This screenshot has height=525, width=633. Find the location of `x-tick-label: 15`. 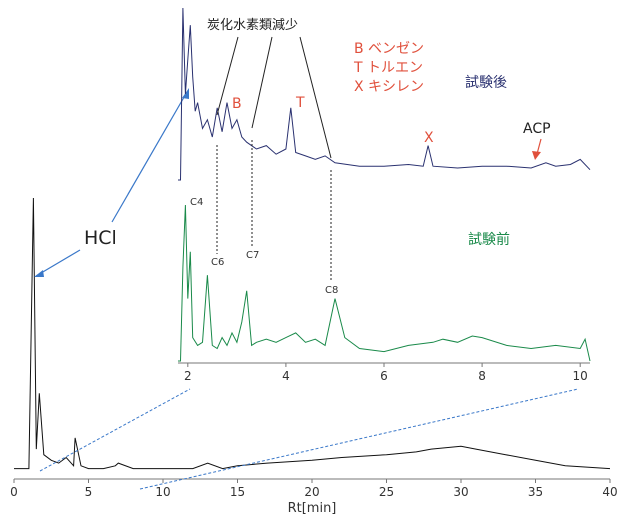

x-tick-label: 15 is located at coordinates (237, 492).